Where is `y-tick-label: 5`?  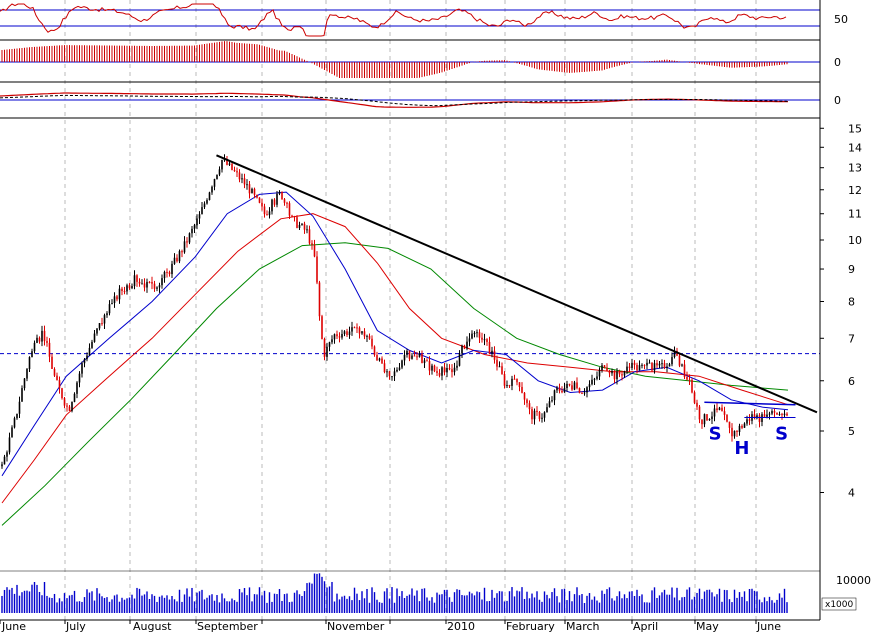
y-tick-label: 5 is located at coordinates (851, 431).